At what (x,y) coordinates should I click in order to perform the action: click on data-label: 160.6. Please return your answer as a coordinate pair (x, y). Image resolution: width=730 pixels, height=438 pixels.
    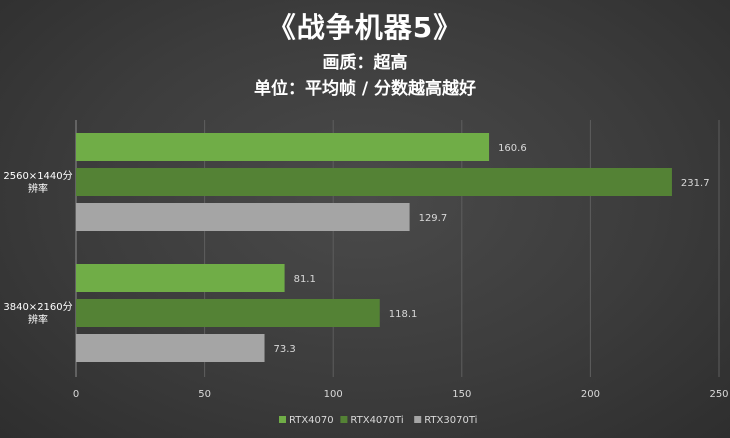
    Looking at the image, I should click on (512, 148).